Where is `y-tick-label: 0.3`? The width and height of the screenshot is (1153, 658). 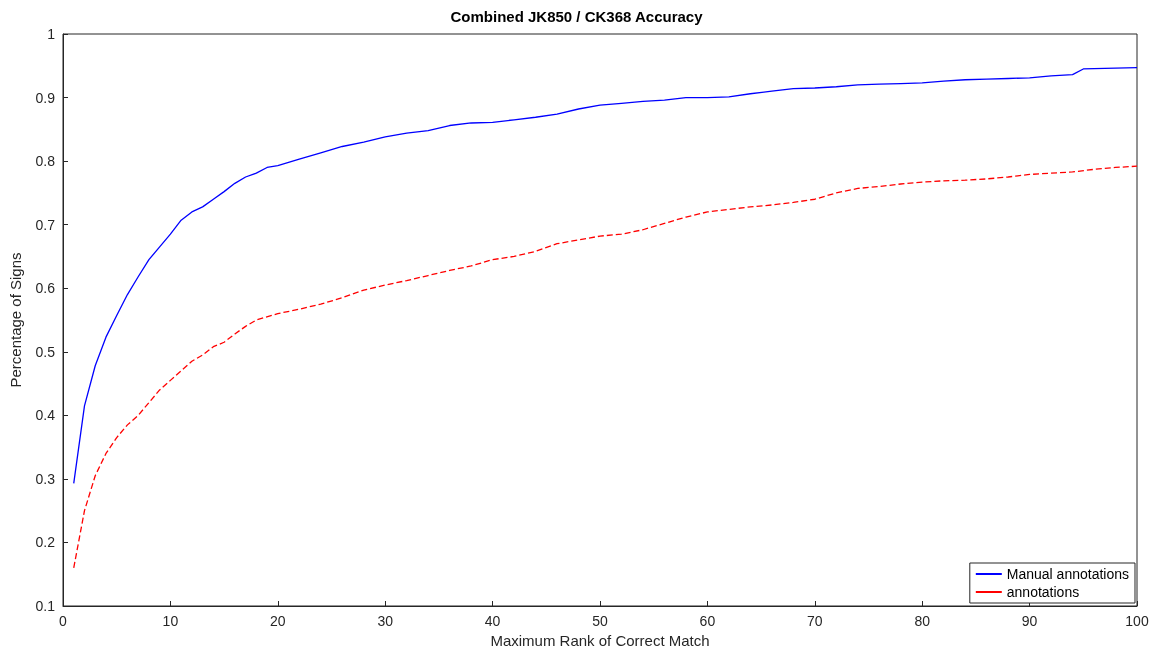
y-tick-label: 0.3 is located at coordinates (45, 478).